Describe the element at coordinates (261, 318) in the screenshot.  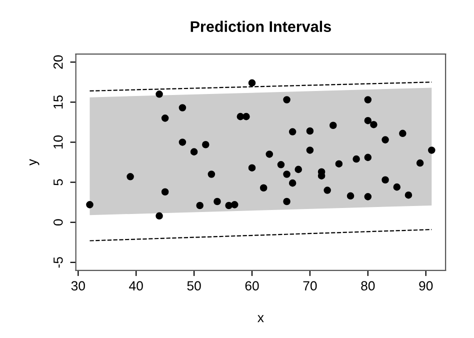
I see `x-axis-title: x` at that location.